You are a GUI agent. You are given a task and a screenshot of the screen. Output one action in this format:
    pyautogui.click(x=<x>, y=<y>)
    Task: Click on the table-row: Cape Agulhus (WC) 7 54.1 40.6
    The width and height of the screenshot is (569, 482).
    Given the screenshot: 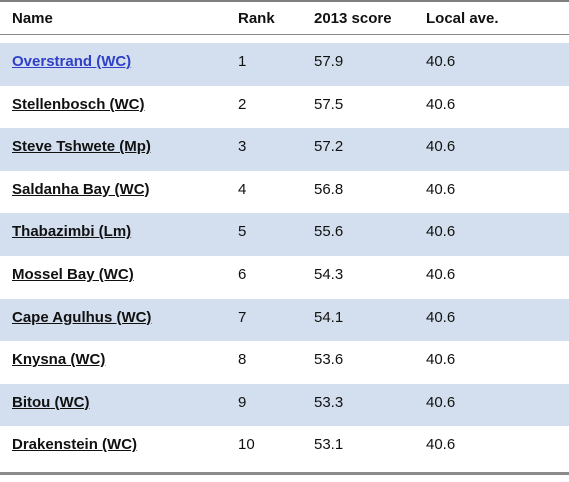 What is the action you would take?
    pyautogui.click(x=284, y=320)
    